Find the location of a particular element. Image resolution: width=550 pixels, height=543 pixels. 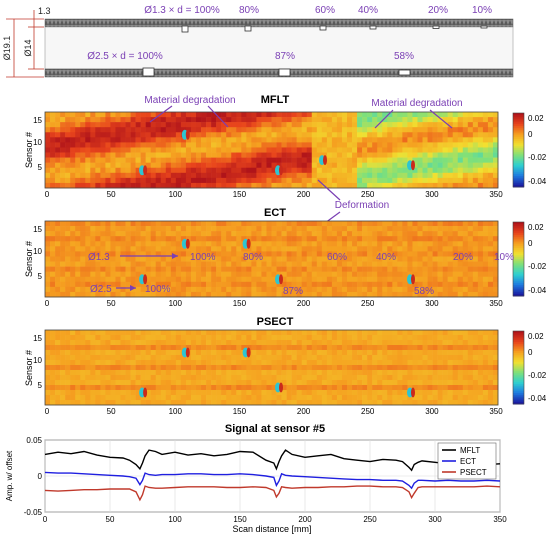

top-depth-label: 80% is located at coordinates (249, 10).